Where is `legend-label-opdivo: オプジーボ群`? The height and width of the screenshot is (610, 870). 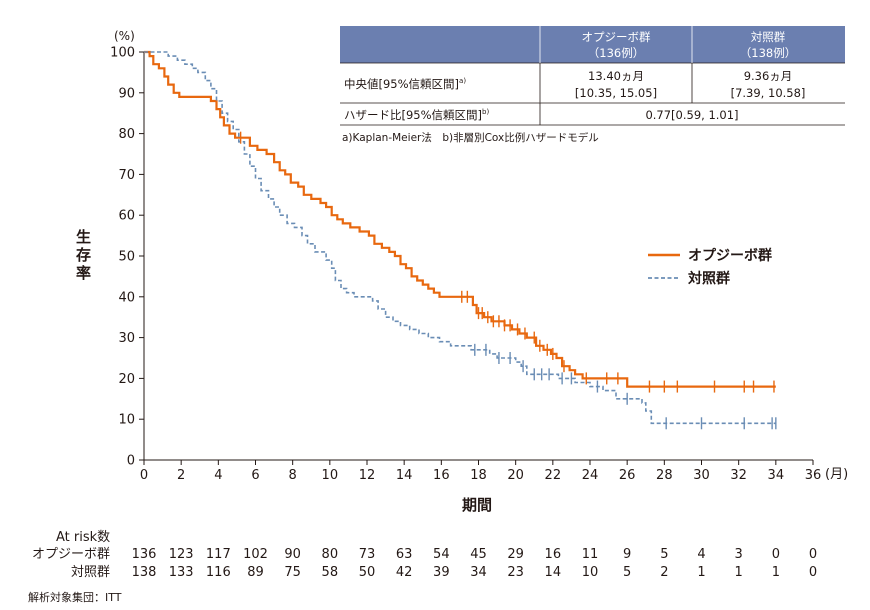 legend-label-opdivo: オプジーボ群 is located at coordinates (730, 255).